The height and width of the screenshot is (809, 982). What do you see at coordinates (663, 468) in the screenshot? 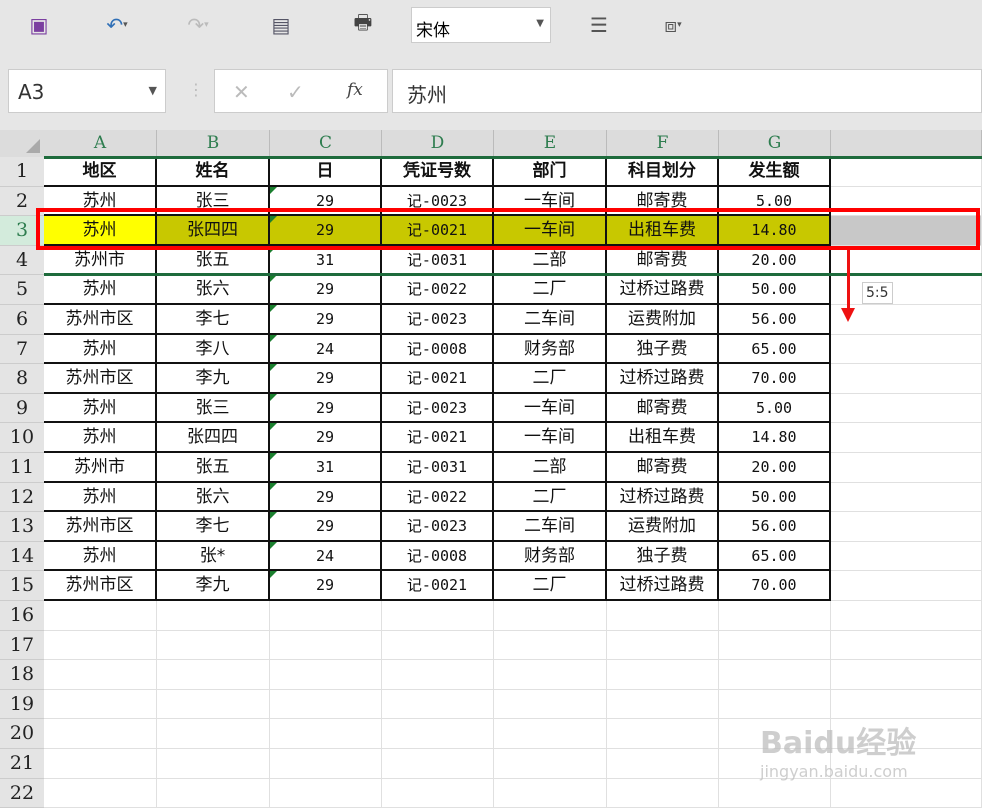
I see `cell-F11: 邮寄费` at bounding box center [663, 468].